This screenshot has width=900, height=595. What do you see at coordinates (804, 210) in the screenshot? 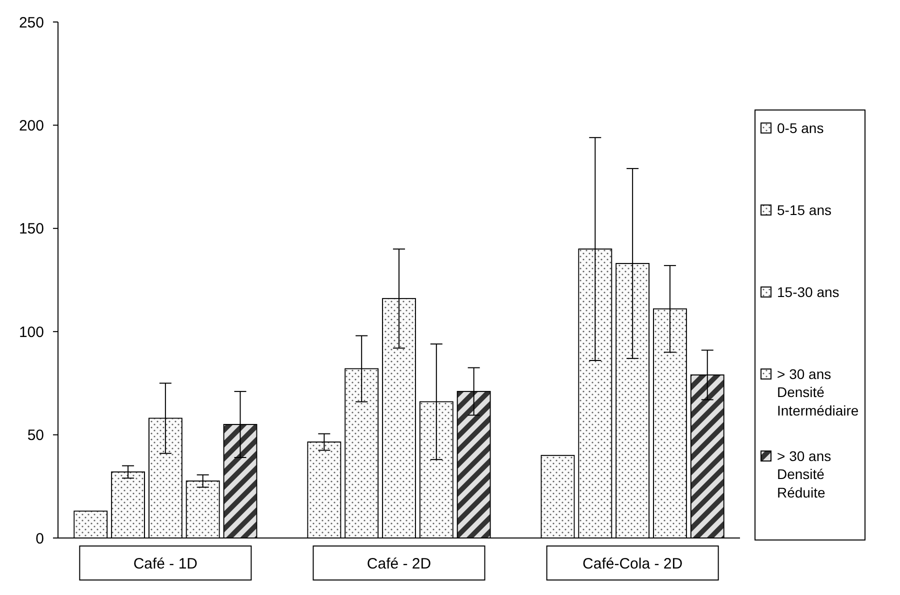
I see `legend-label: 5-15 ans` at bounding box center [804, 210].